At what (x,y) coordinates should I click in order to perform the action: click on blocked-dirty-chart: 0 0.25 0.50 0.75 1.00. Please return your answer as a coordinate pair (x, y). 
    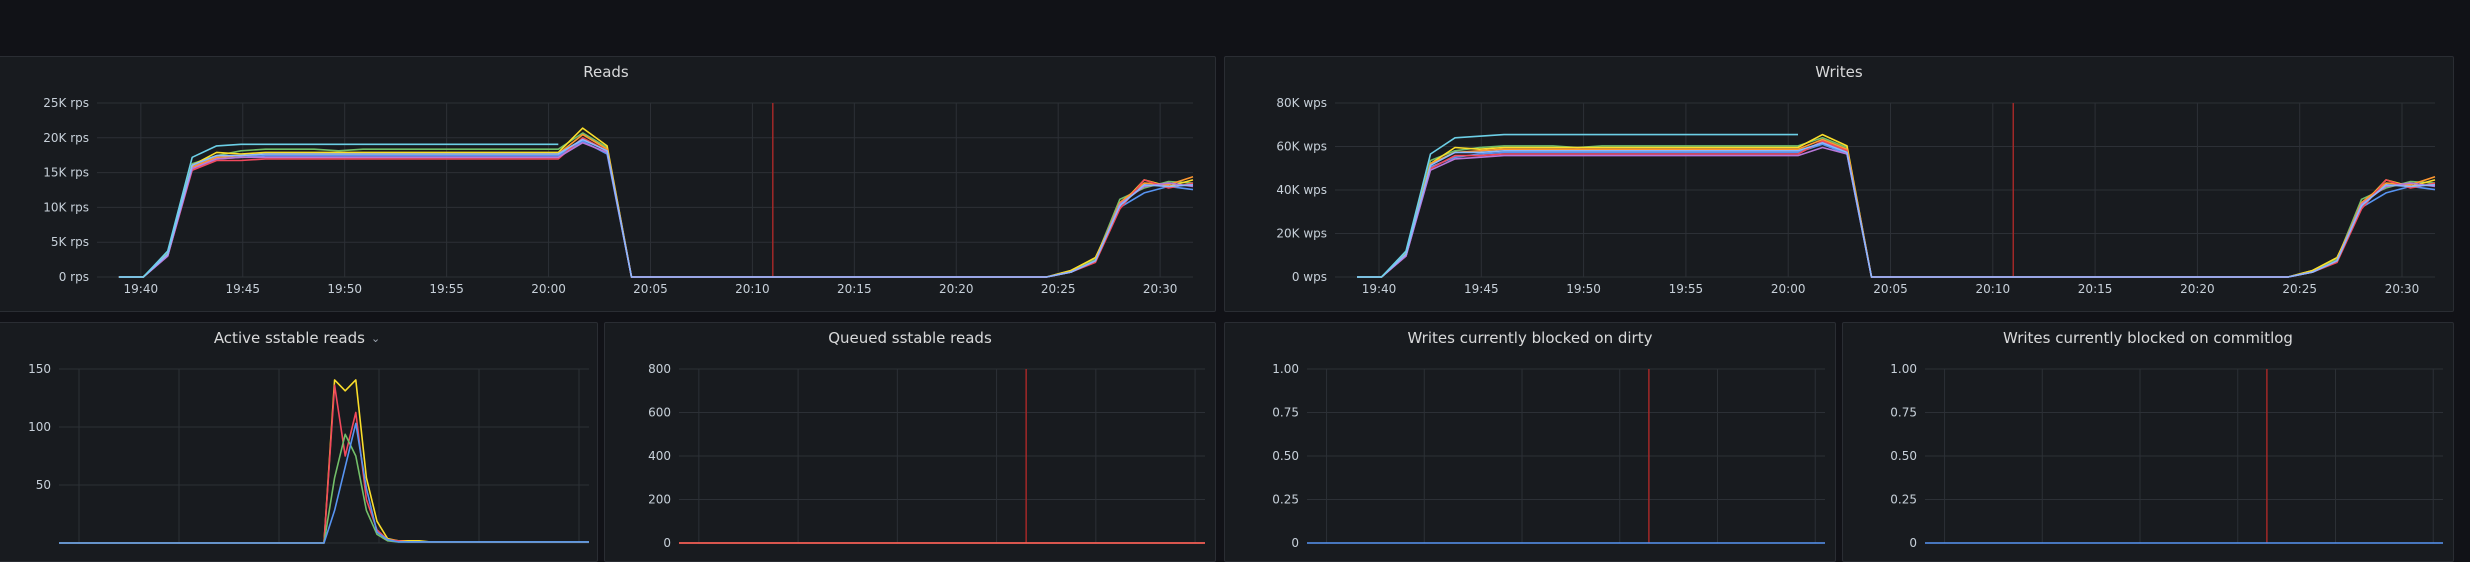
    Looking at the image, I should click on (1548, 456).